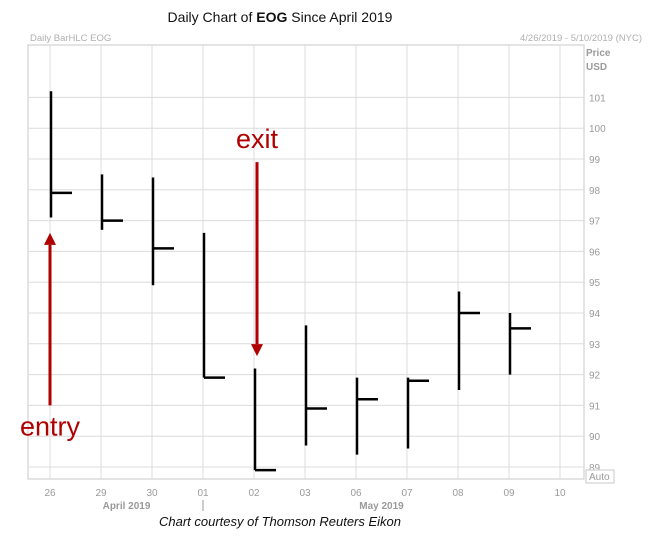 Image resolution: width=655 pixels, height=558 pixels. What do you see at coordinates (595, 252) in the screenshot?
I see `y-tick-label: 96` at bounding box center [595, 252].